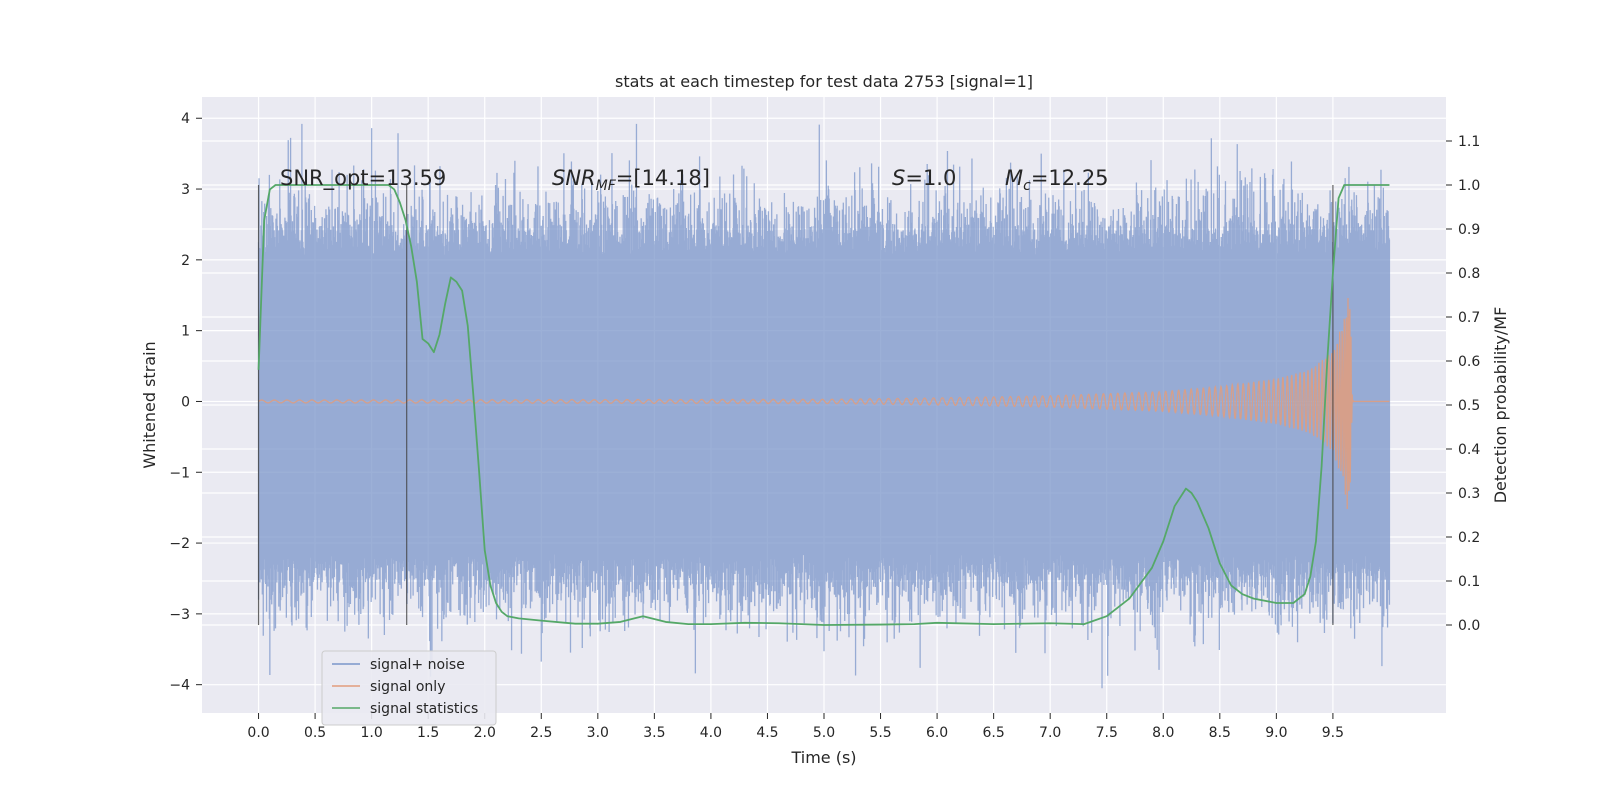  Describe the element at coordinates (363, 178) in the screenshot. I see `snr-opt-annotation: SNR_opt=13.59` at that location.